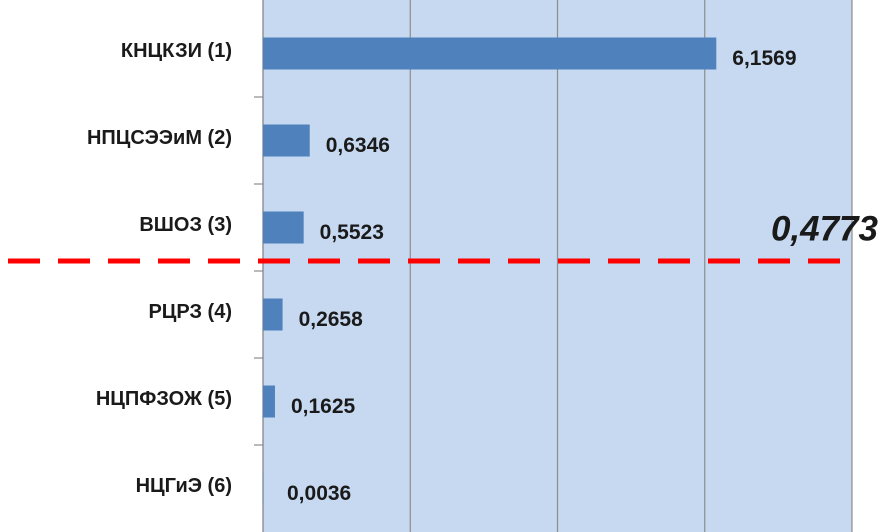 Image resolution: width=881 pixels, height=532 pixels. I want to click on value-label: 0,2658, so click(331, 319).